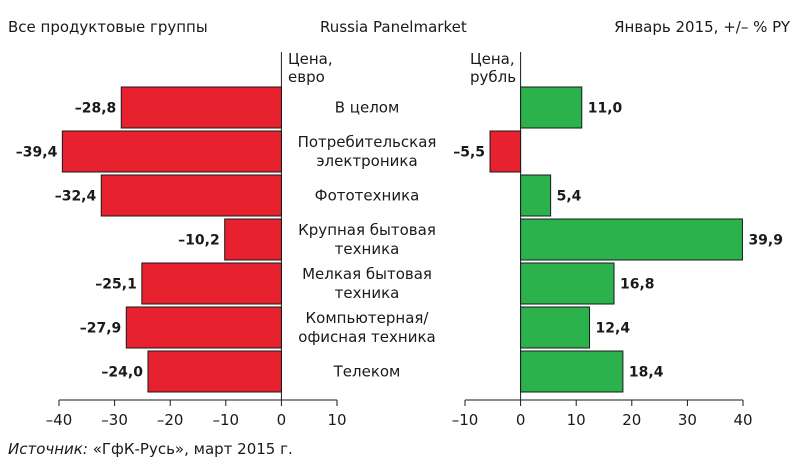 This screenshot has width=800, height=475. What do you see at coordinates (108, 27) in the screenshot?
I see `header-left: Все продуктовые группы` at bounding box center [108, 27].